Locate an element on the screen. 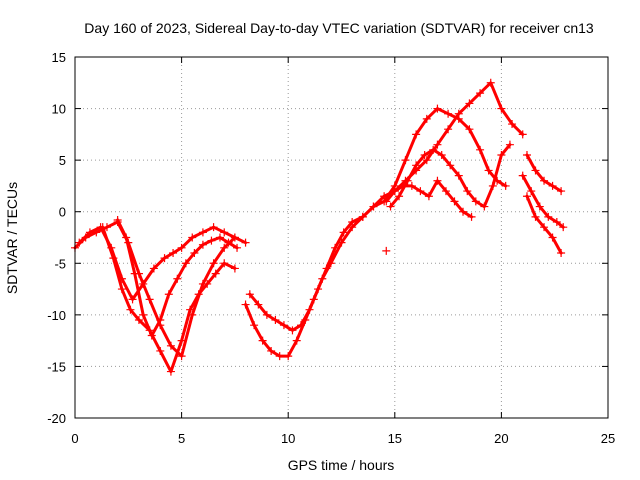  y-tick-label: -20 is located at coordinates (56, 418).